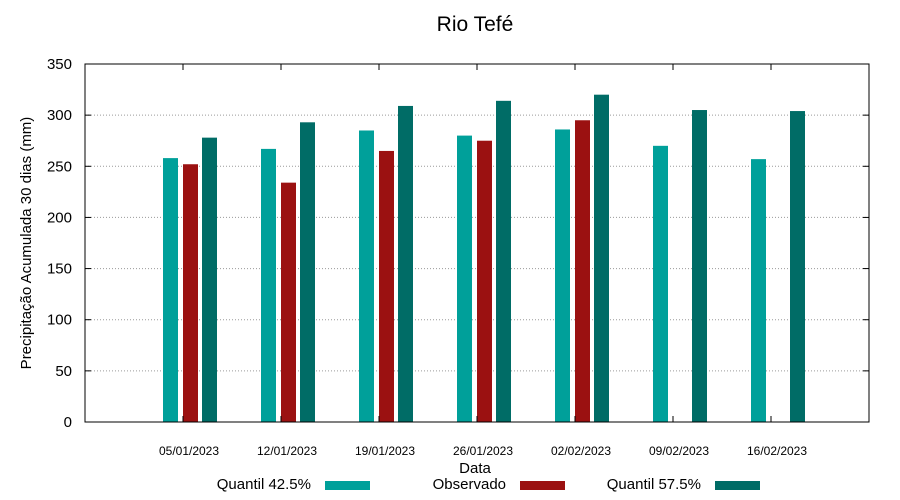  I want to click on x-tick-label: 02/02/2023, so click(581, 451).